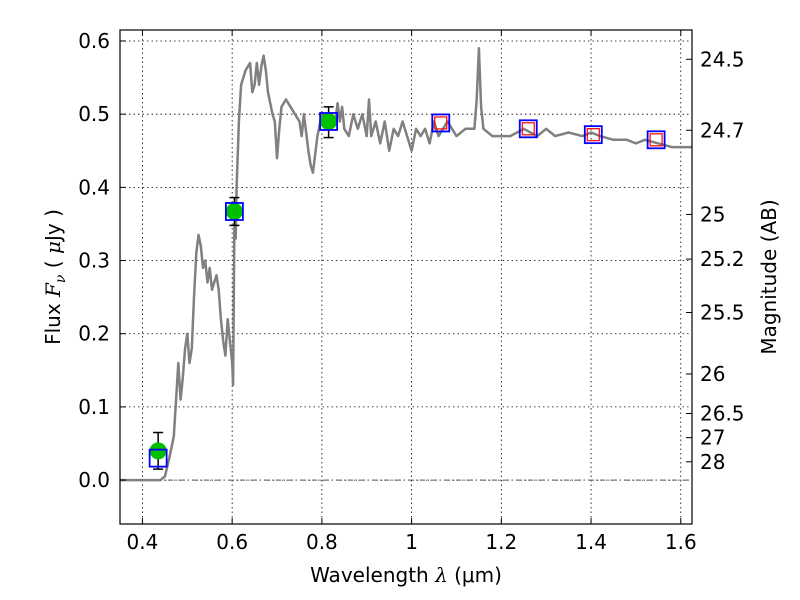 Image resolution: width=800 pixels, height=600 pixels. I want to click on x-tick-label: 0.8, so click(322, 542).